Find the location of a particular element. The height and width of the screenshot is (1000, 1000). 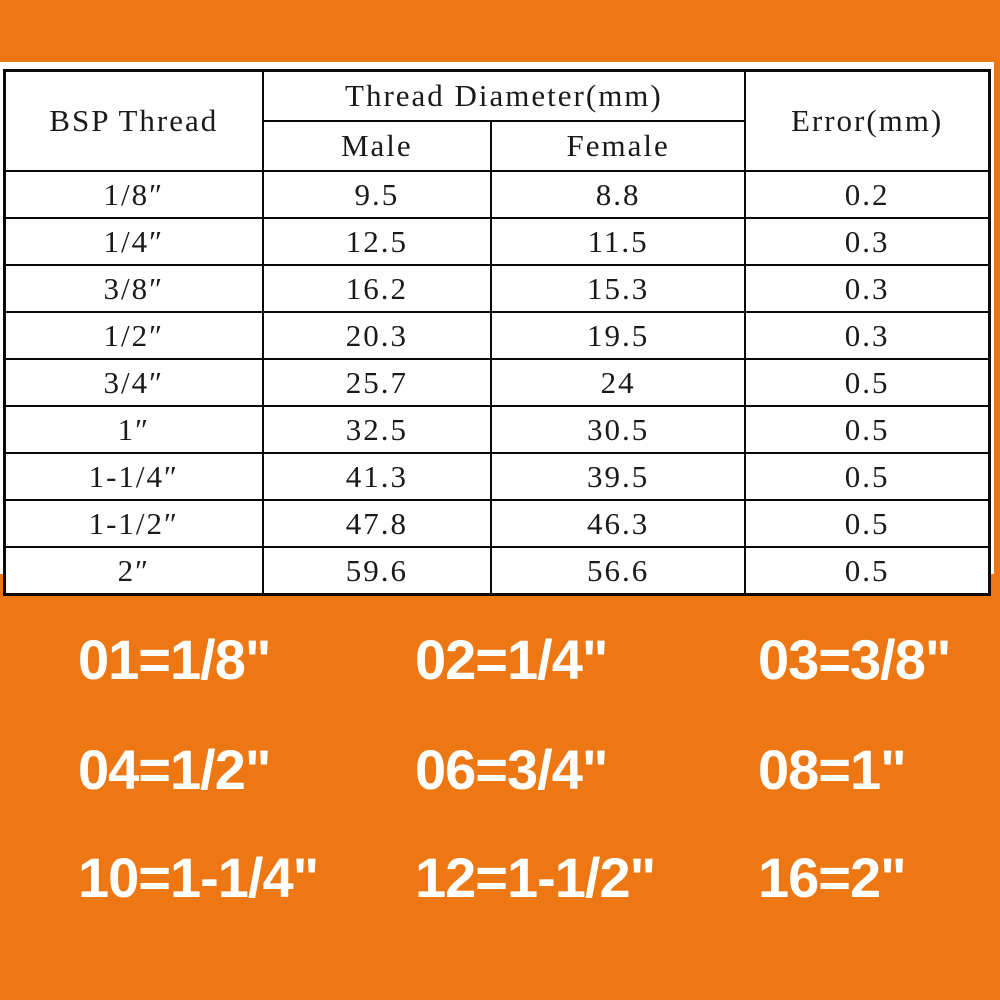

size-code: 16=2" is located at coordinates (832, 877).